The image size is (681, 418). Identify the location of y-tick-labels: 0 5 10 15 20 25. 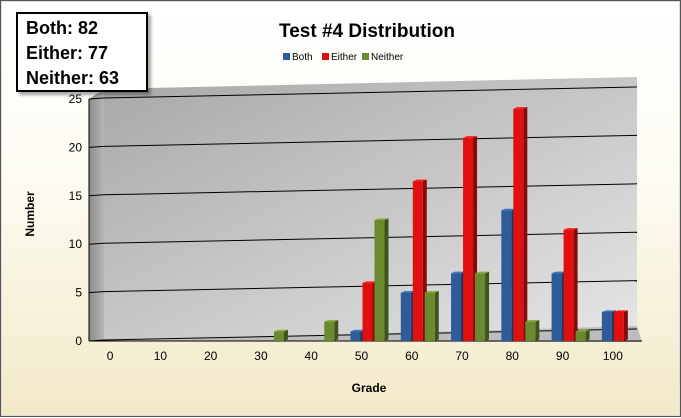
(76, 220).